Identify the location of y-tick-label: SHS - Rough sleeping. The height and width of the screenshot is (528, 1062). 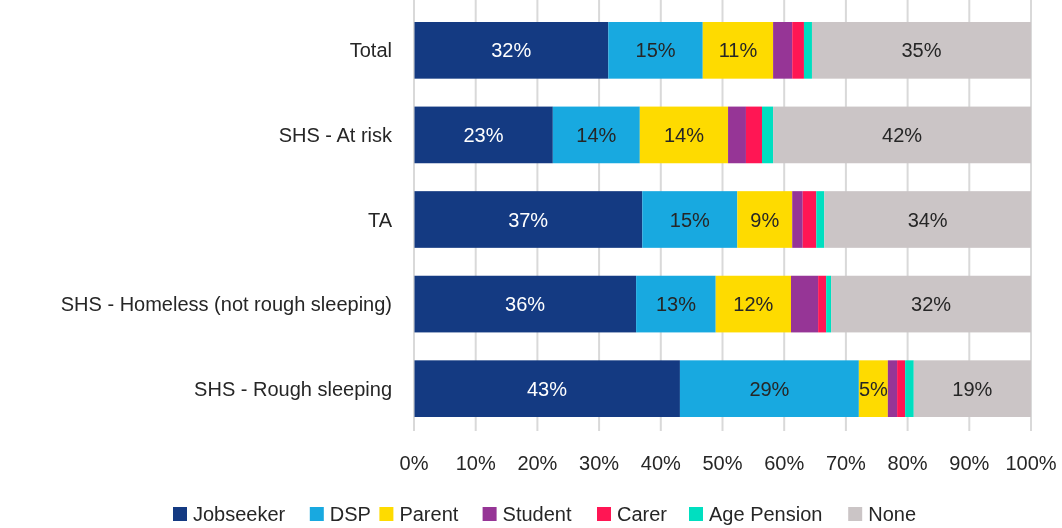
(293, 388).